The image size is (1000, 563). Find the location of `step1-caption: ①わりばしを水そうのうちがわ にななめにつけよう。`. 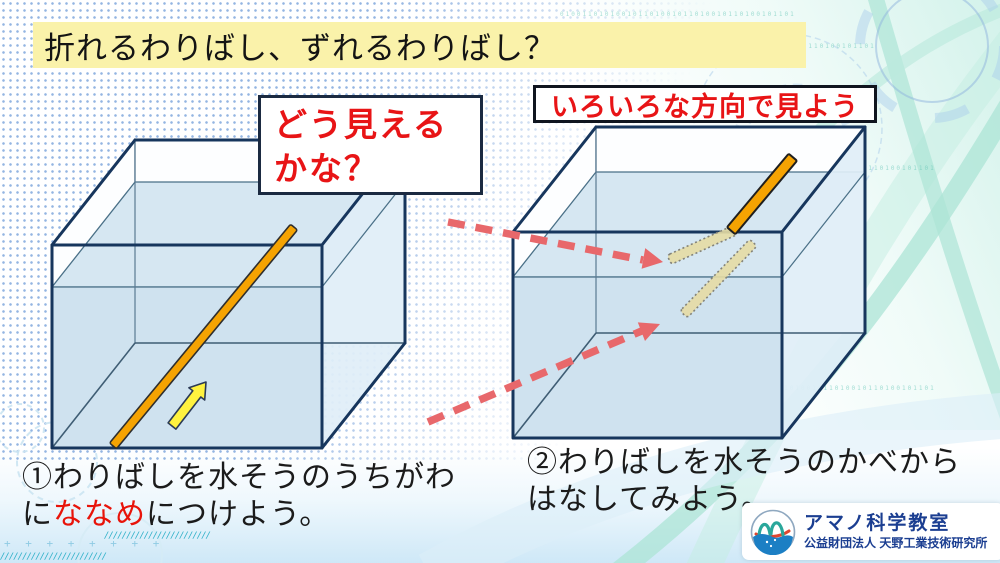

step1-caption: ①わりばしを水そうのうちがわ にななめにつけよう。 is located at coordinates (239, 496).